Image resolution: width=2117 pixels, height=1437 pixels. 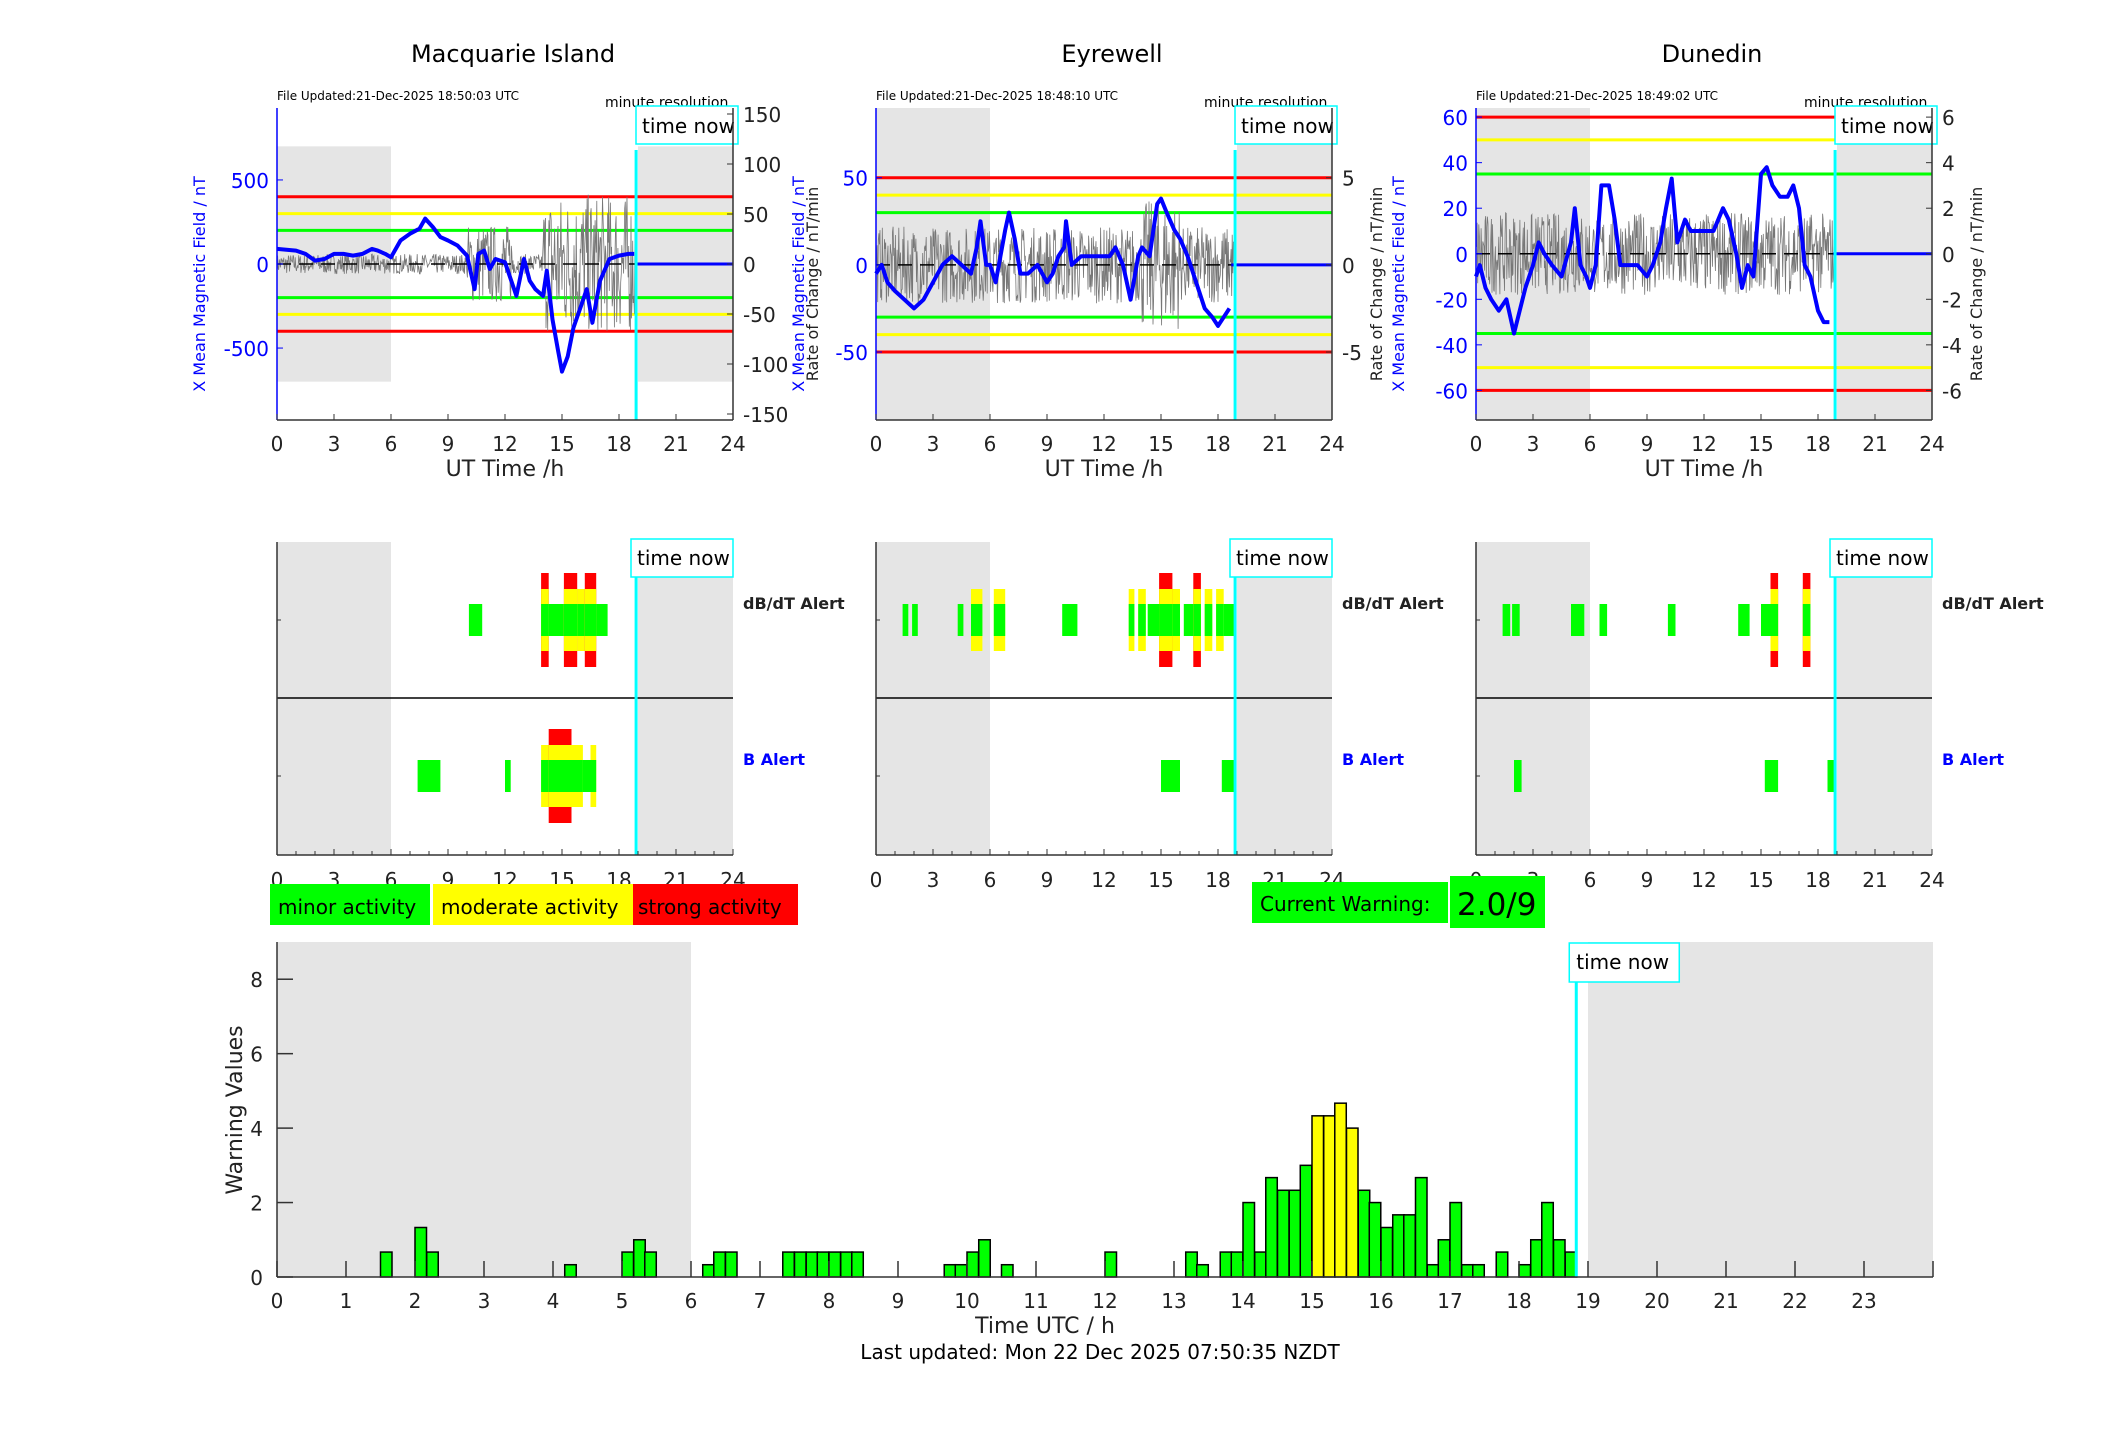 I want to click on file-updated-text: File Updated:21-Dec-2025 18:50:03 UTC, so click(x=398, y=96).